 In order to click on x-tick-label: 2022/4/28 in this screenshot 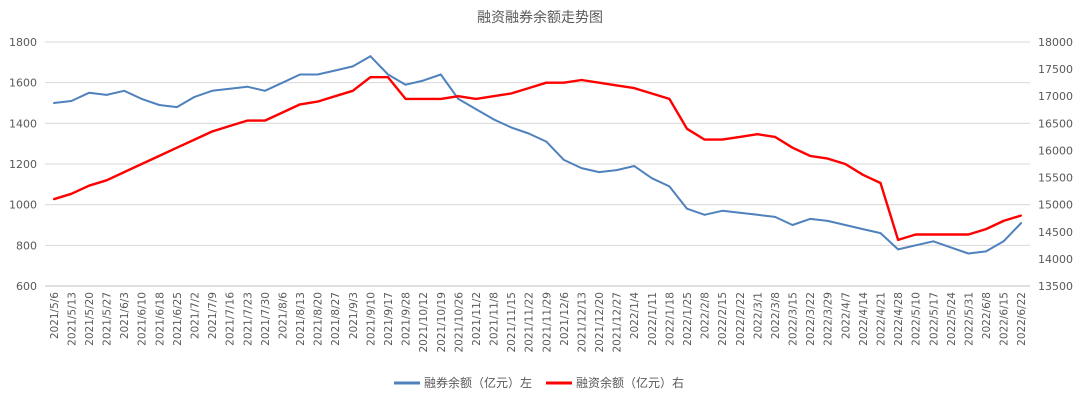, I will do `click(899, 319)`.